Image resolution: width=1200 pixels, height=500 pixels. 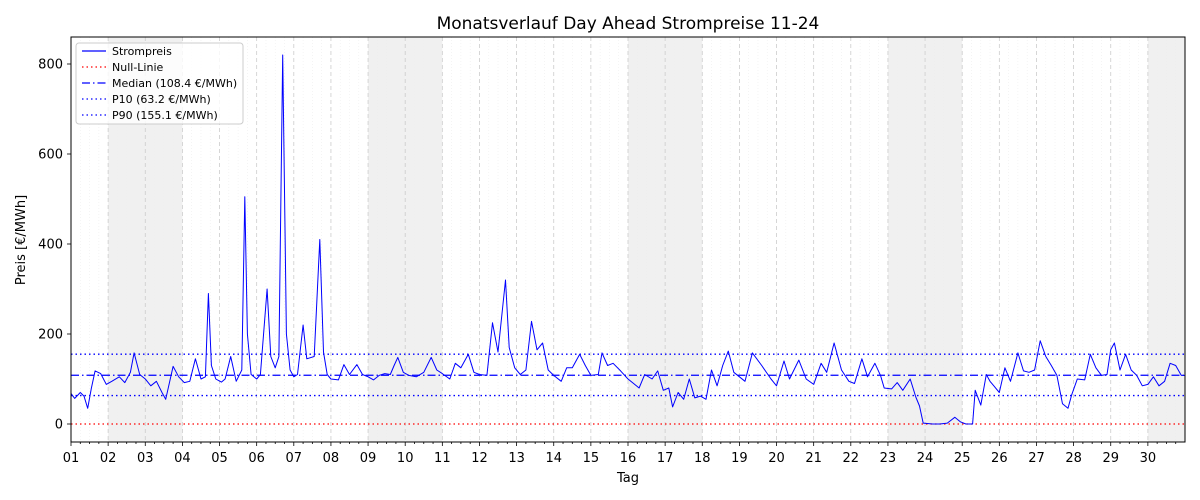 What do you see at coordinates (479, 458) in the screenshot?
I see `x-tick-label: 12` at bounding box center [479, 458].